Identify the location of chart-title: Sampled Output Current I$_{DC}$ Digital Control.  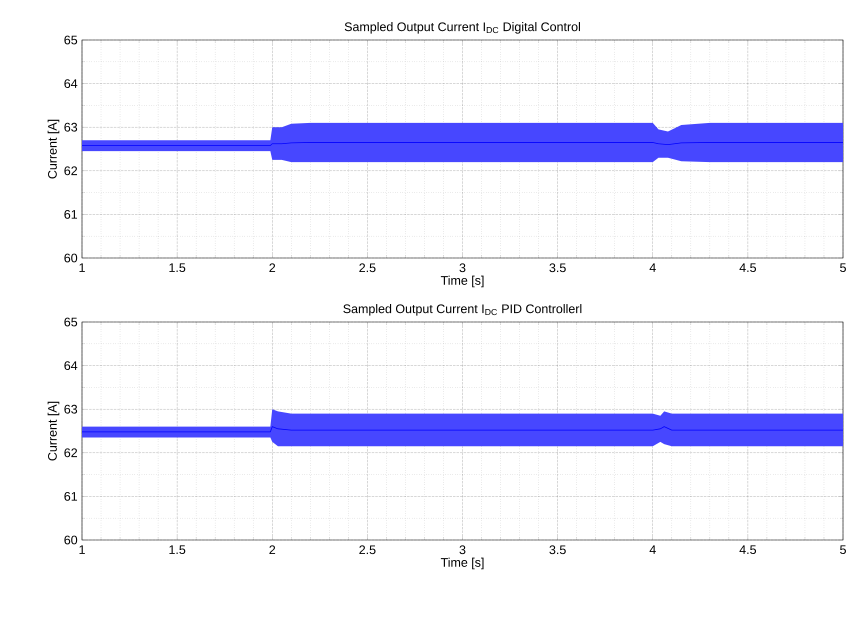
(462, 28).